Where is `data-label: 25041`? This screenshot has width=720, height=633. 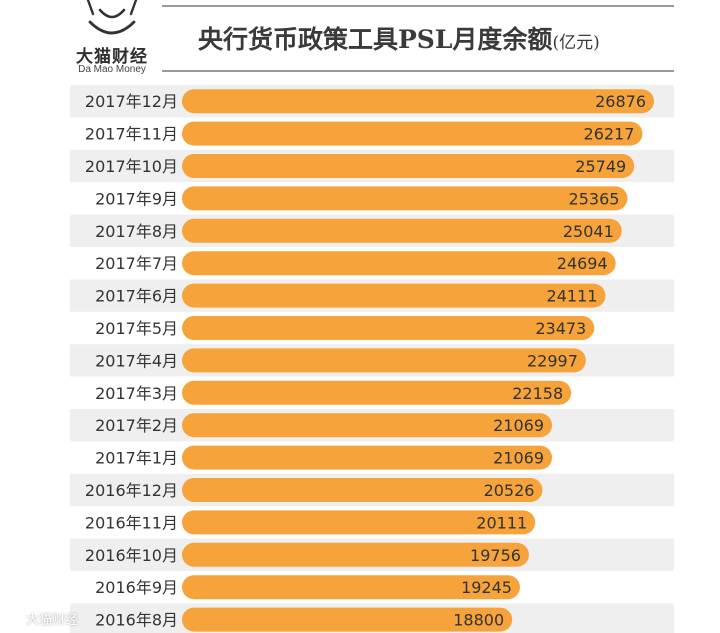
data-label: 25041 is located at coordinates (588, 231).